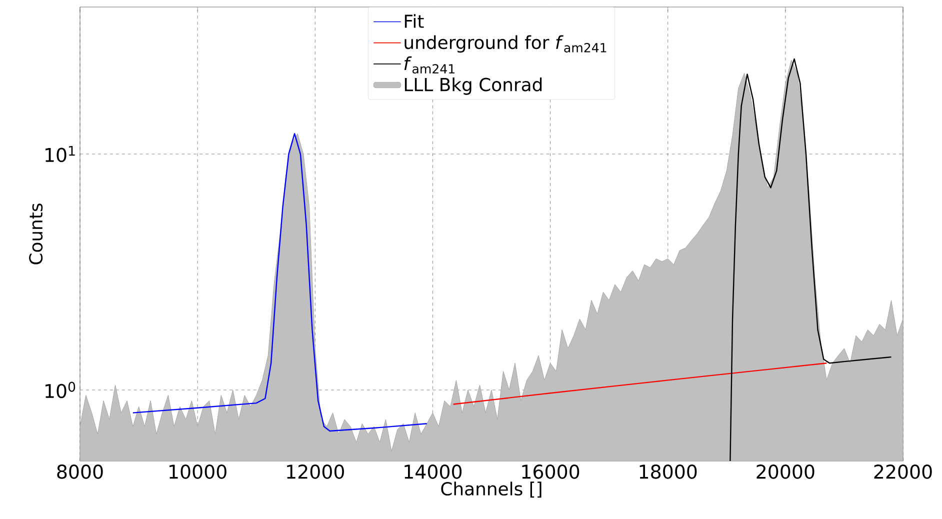 The image size is (942, 519). Describe the element at coordinates (433, 471) in the screenshot. I see `x-tick-label: 14000` at that location.